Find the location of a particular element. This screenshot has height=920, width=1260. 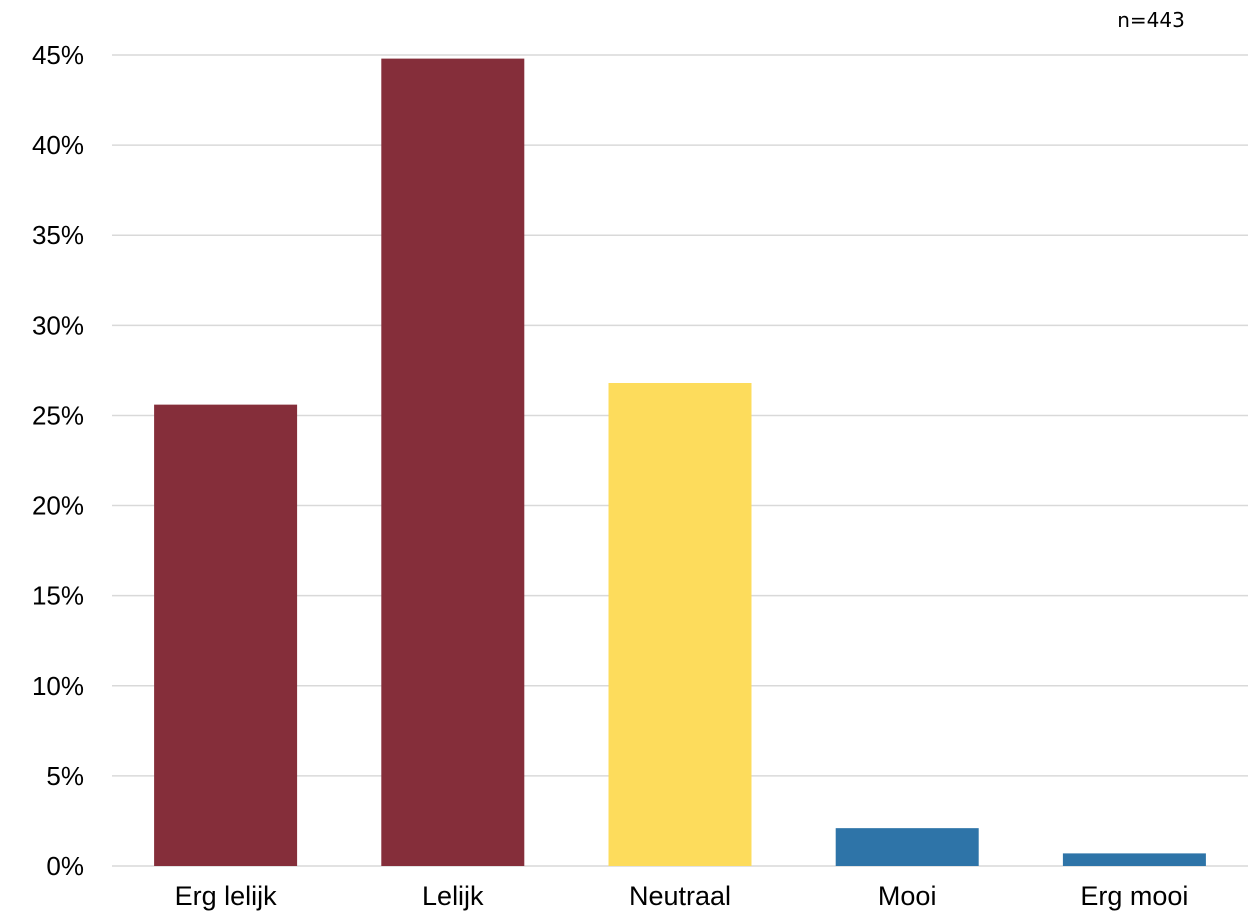

sample-size-annotation: n=443 is located at coordinates (1151, 20).